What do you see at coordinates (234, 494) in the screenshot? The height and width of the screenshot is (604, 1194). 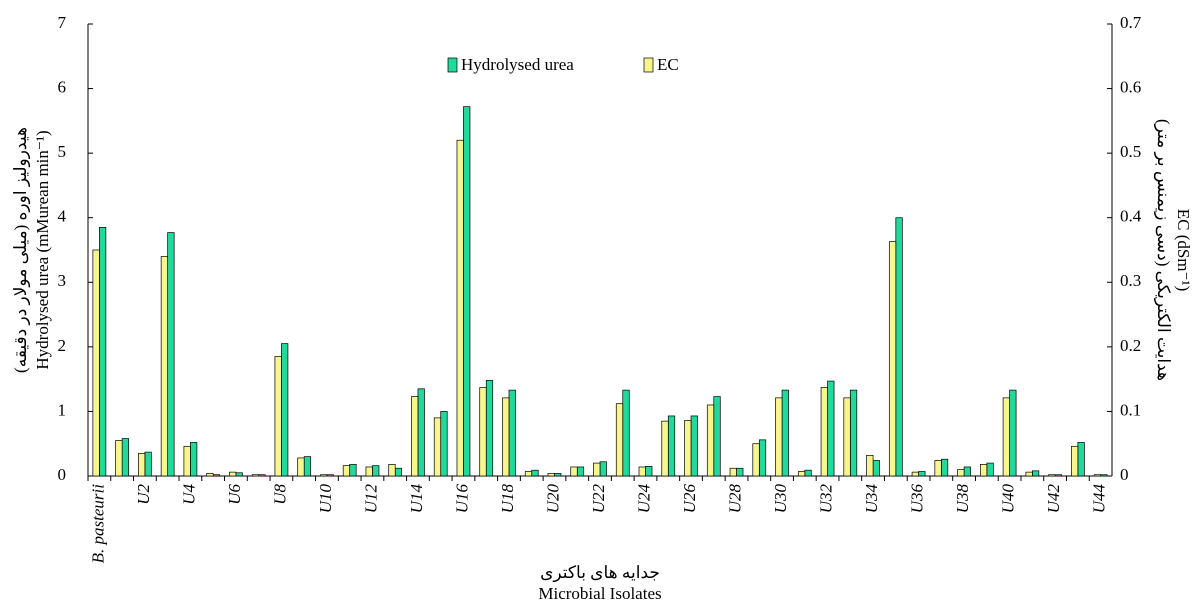 I see `x-tick-label: U6` at bounding box center [234, 494].